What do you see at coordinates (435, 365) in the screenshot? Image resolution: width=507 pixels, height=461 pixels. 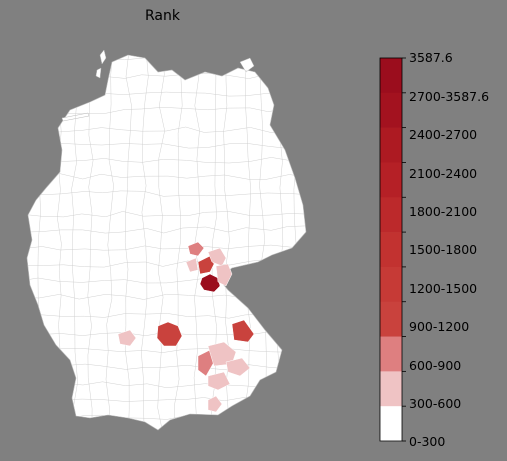 I see `colorbar-label: 600-900` at bounding box center [435, 365].